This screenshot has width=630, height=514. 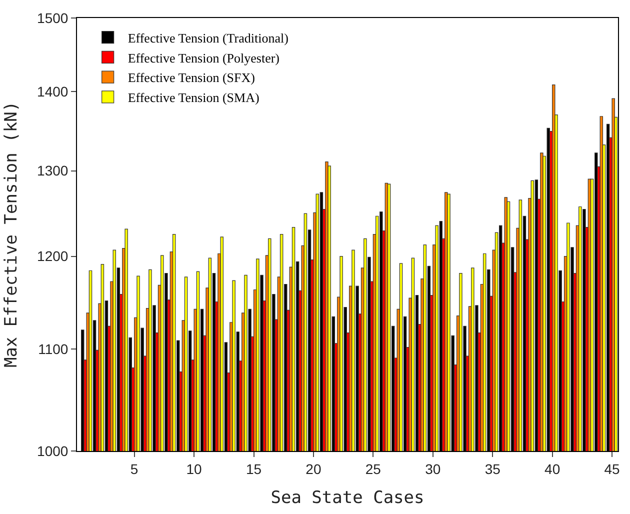 What do you see at coordinates (52, 450) in the screenshot?
I see `y-tick-label: 1000` at bounding box center [52, 450].